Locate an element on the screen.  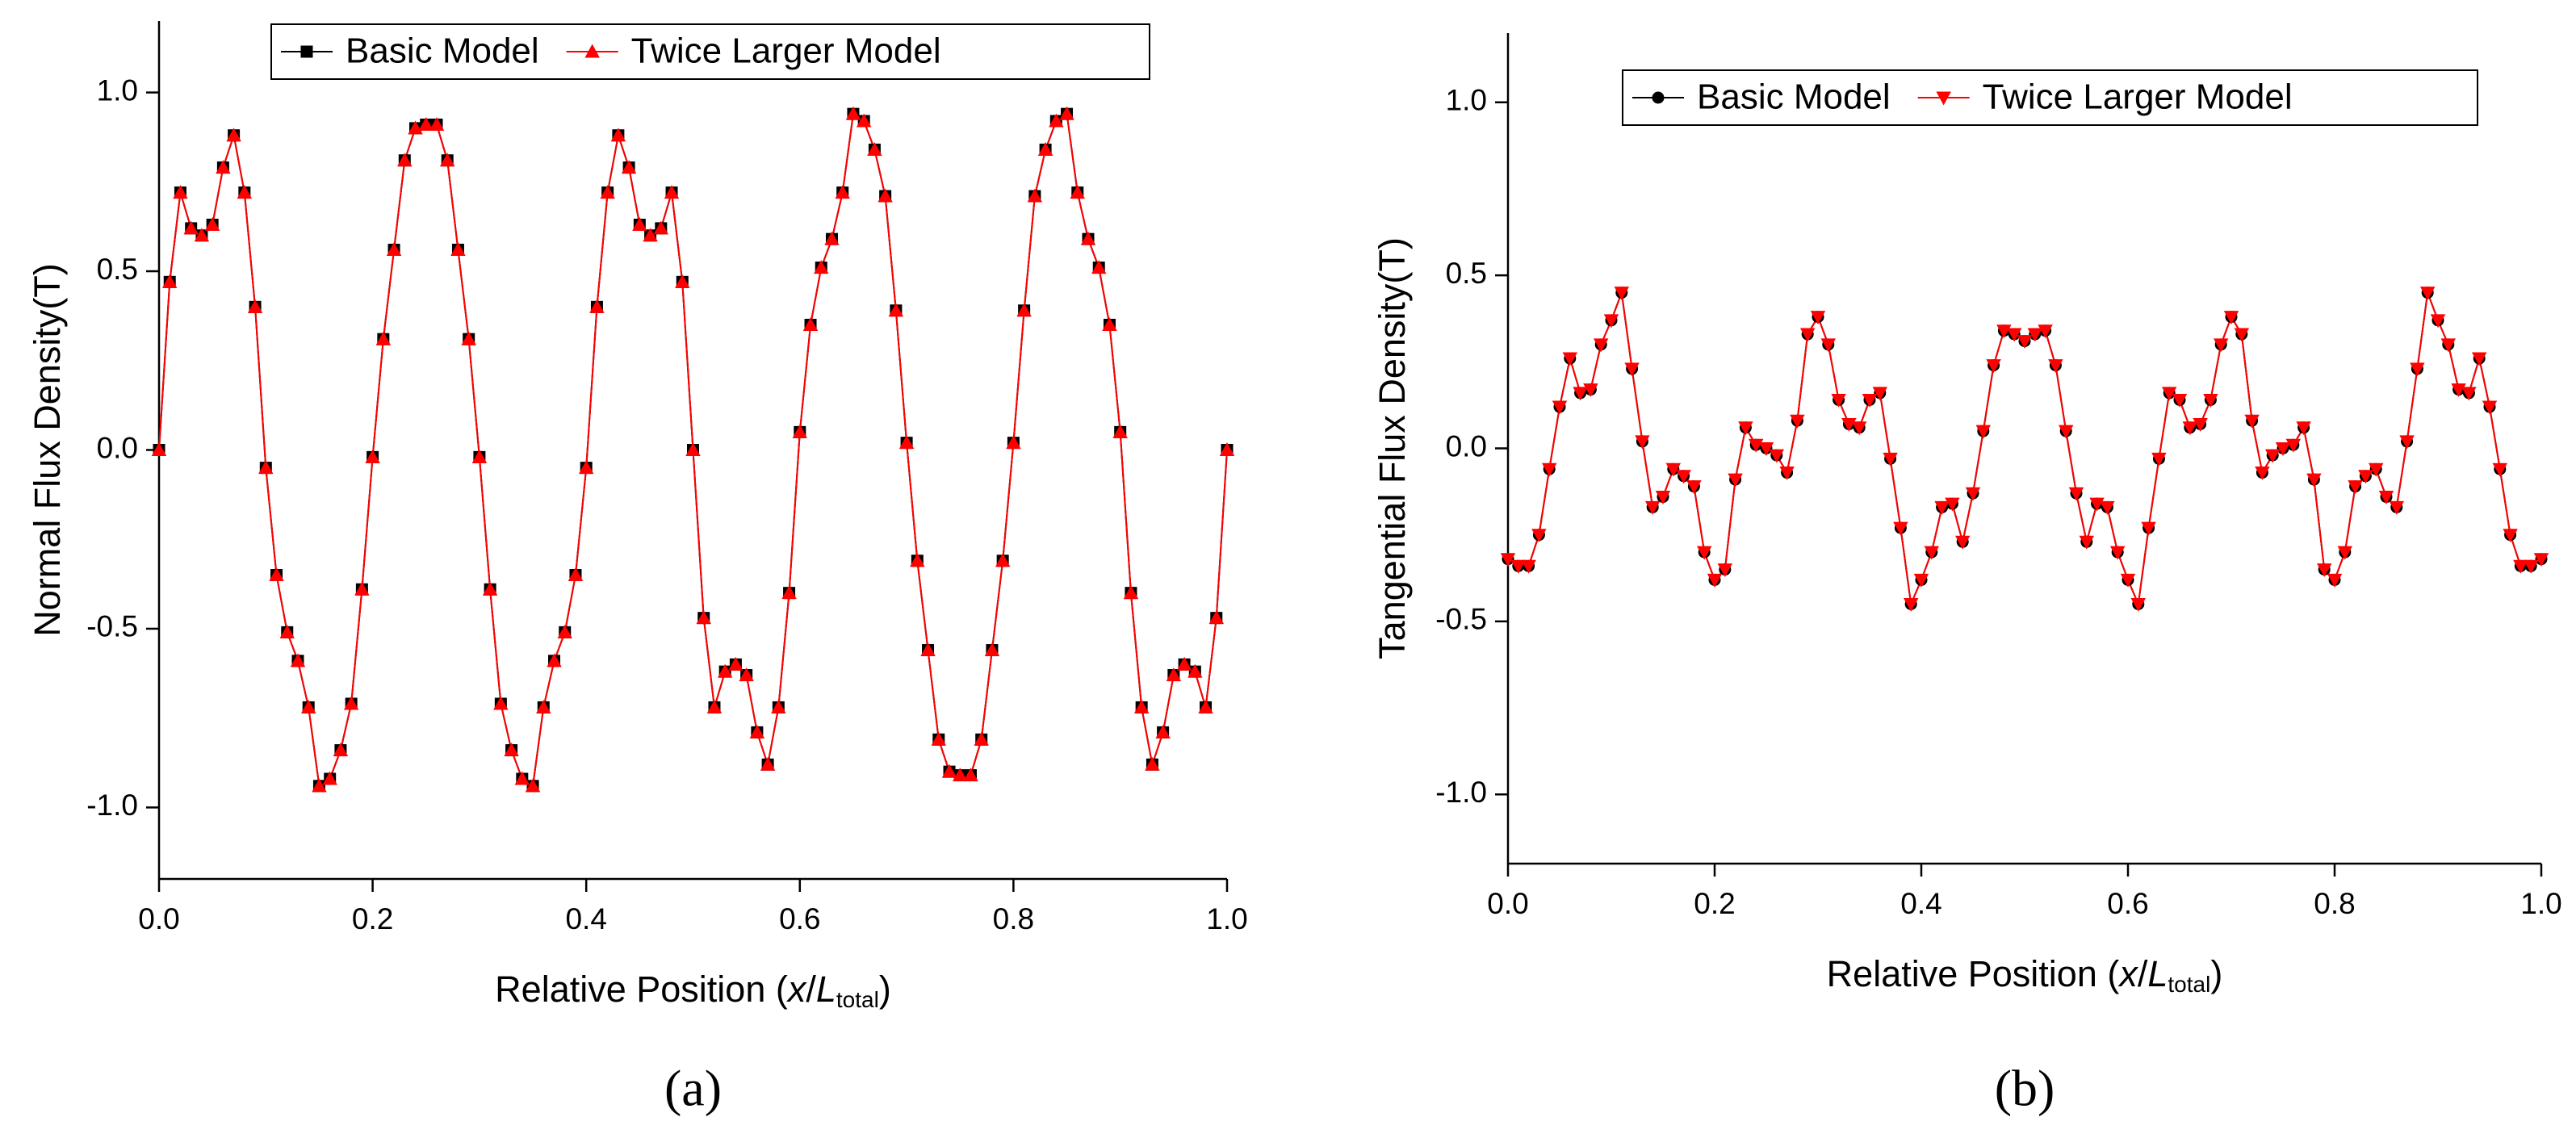
legend-label: Basic Model is located at coordinates (1794, 97).